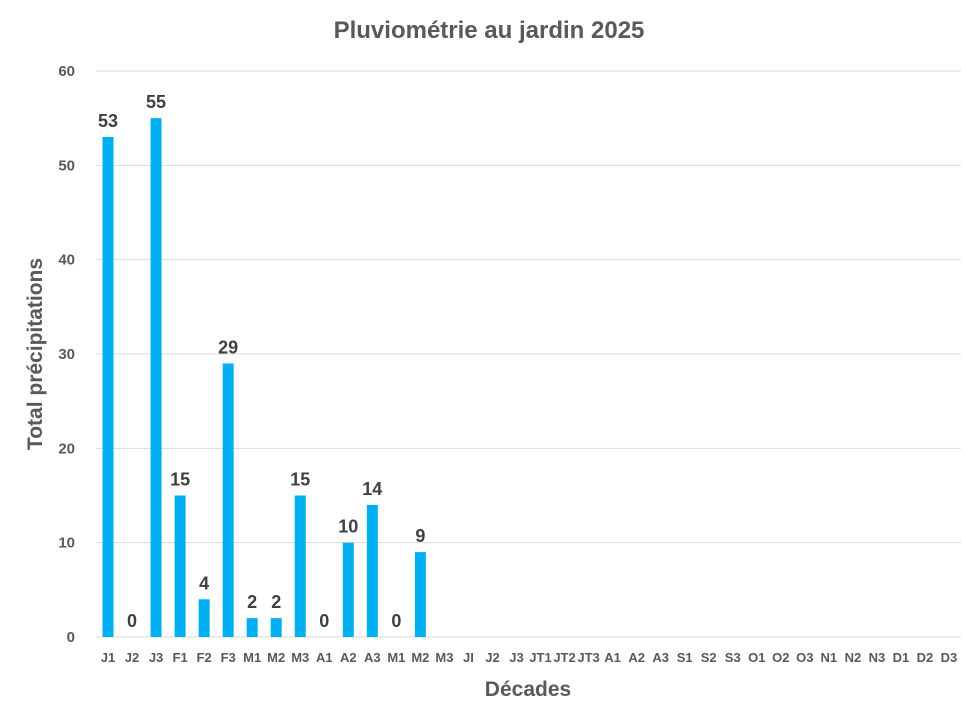  Describe the element at coordinates (853, 657) in the screenshot. I see `x-tick-label: N2` at that location.